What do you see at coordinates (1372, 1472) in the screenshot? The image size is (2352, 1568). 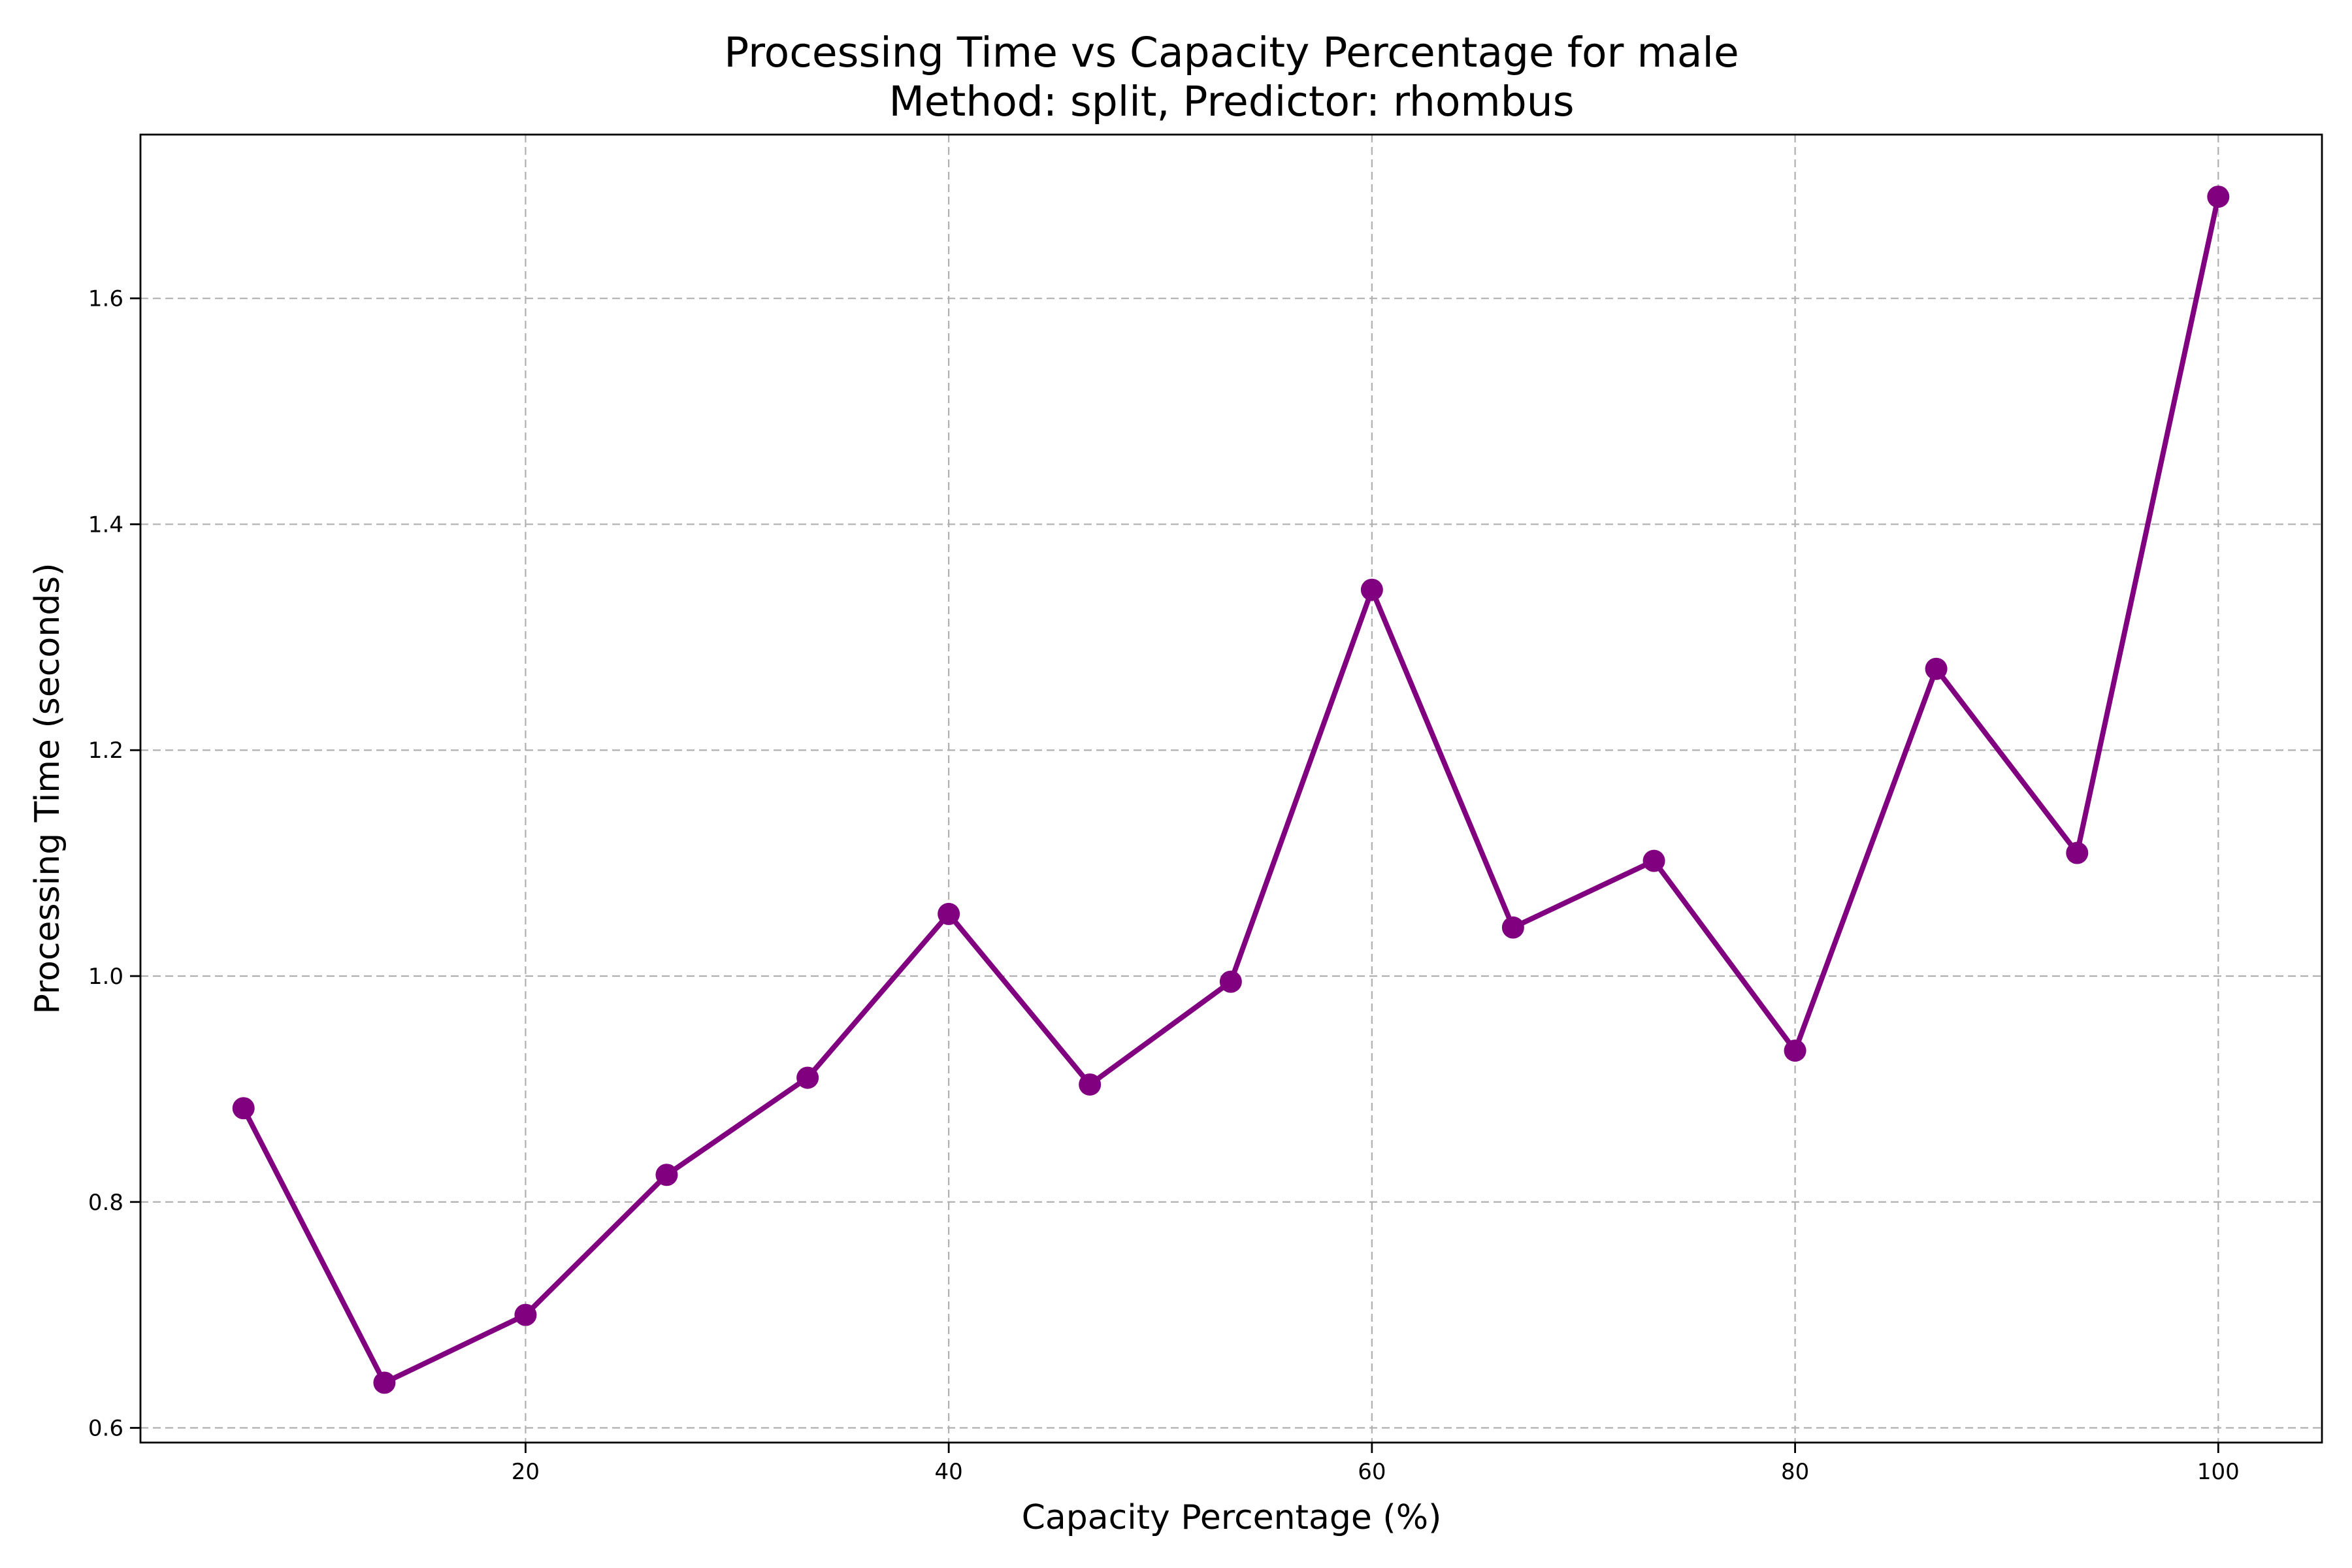 I see `x-tick-label: 60` at bounding box center [1372, 1472].